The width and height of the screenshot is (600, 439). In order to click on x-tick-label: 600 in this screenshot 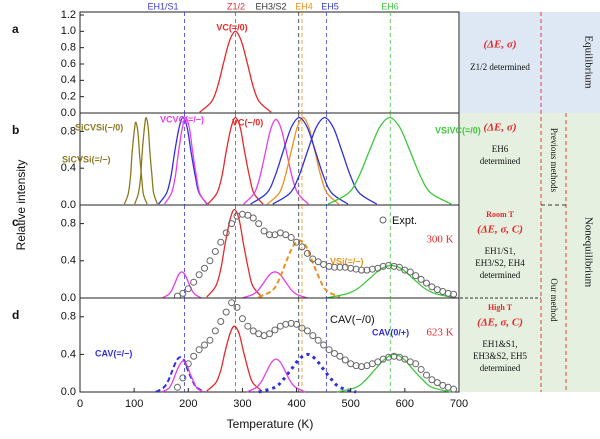, I will do `click(405, 404)`.